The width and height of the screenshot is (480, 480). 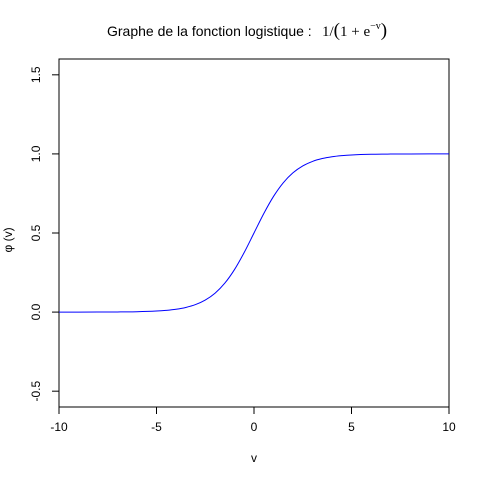 What do you see at coordinates (36, 311) in the screenshot?
I see `y-tick-label: 0.0` at bounding box center [36, 311].